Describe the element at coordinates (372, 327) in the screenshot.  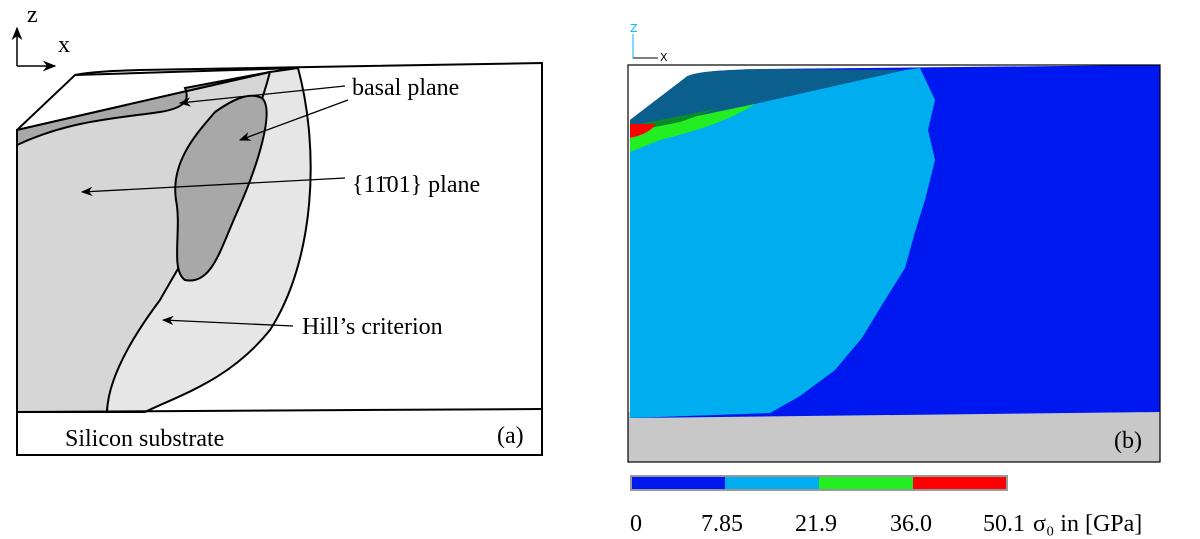
I see `label: Hill’s criterion` at that location.